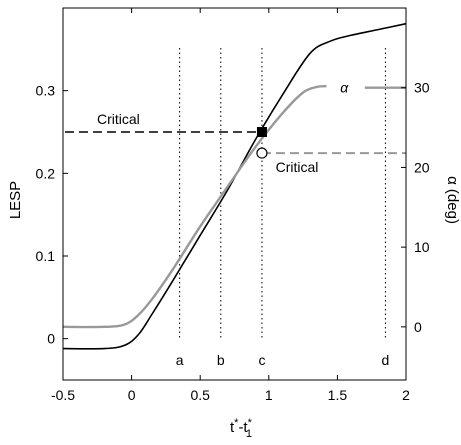  Describe the element at coordinates (422, 247) in the screenshot. I see `y-right-tick-label-1: 10` at that location.